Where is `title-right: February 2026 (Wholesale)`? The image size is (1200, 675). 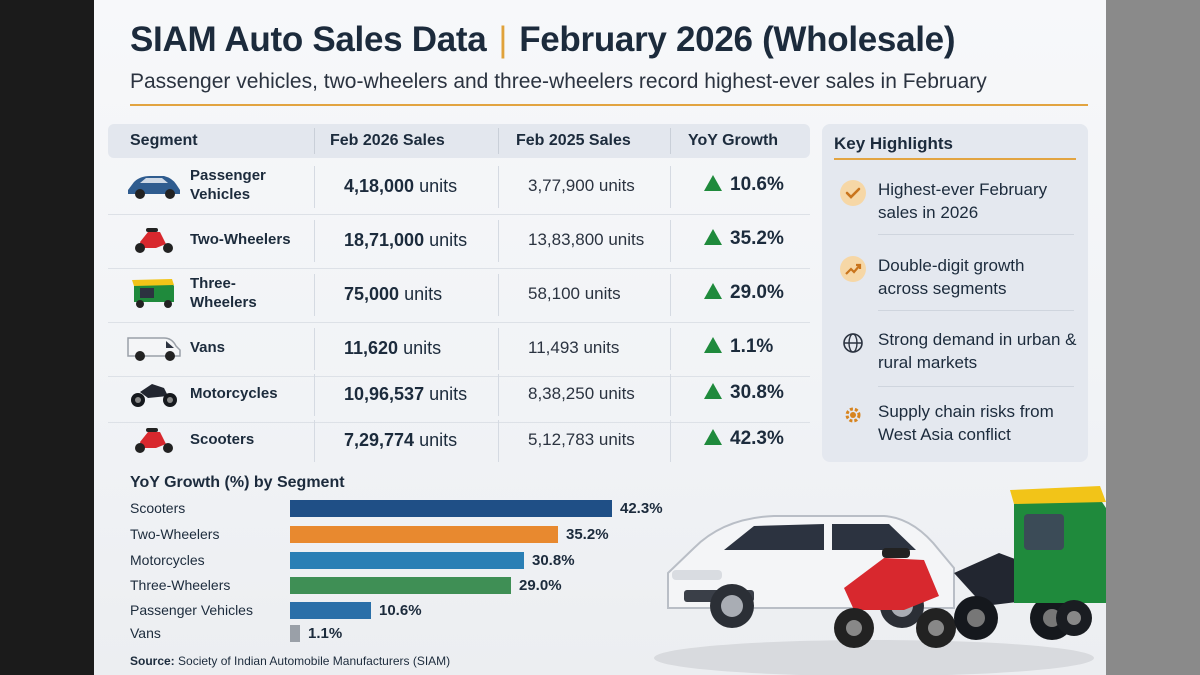
title-right: February 2026 (Wholesale) is located at coordinates (737, 39).